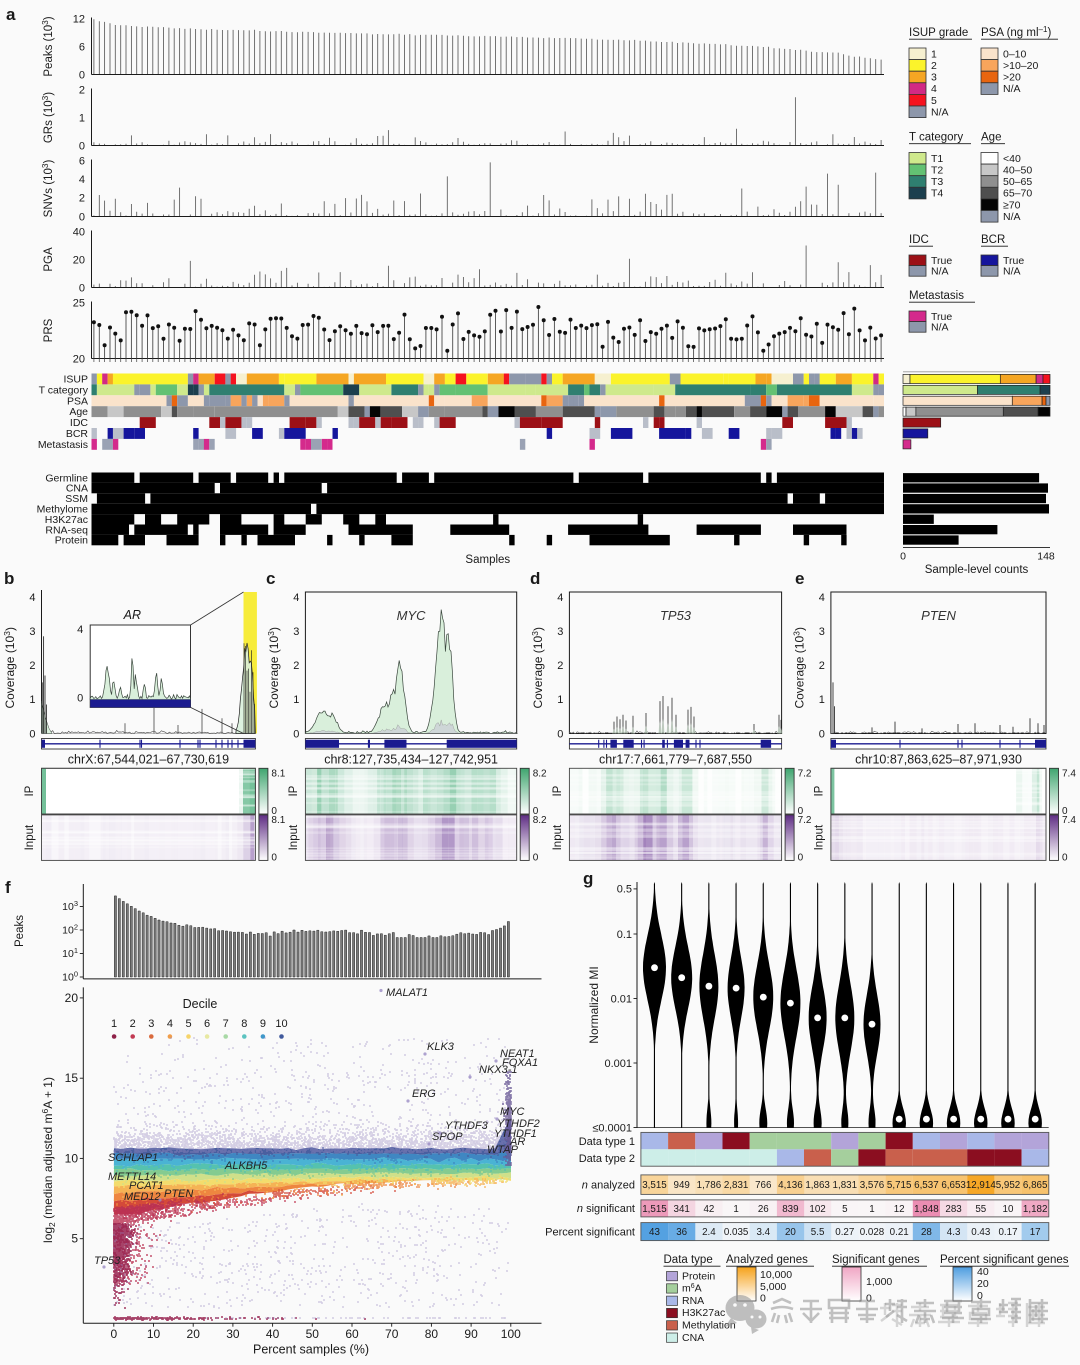 This screenshot has width=1080, height=1365. Describe the element at coordinates (594, 1004) in the screenshot. I see `svg-text: Normalized MI` at that location.